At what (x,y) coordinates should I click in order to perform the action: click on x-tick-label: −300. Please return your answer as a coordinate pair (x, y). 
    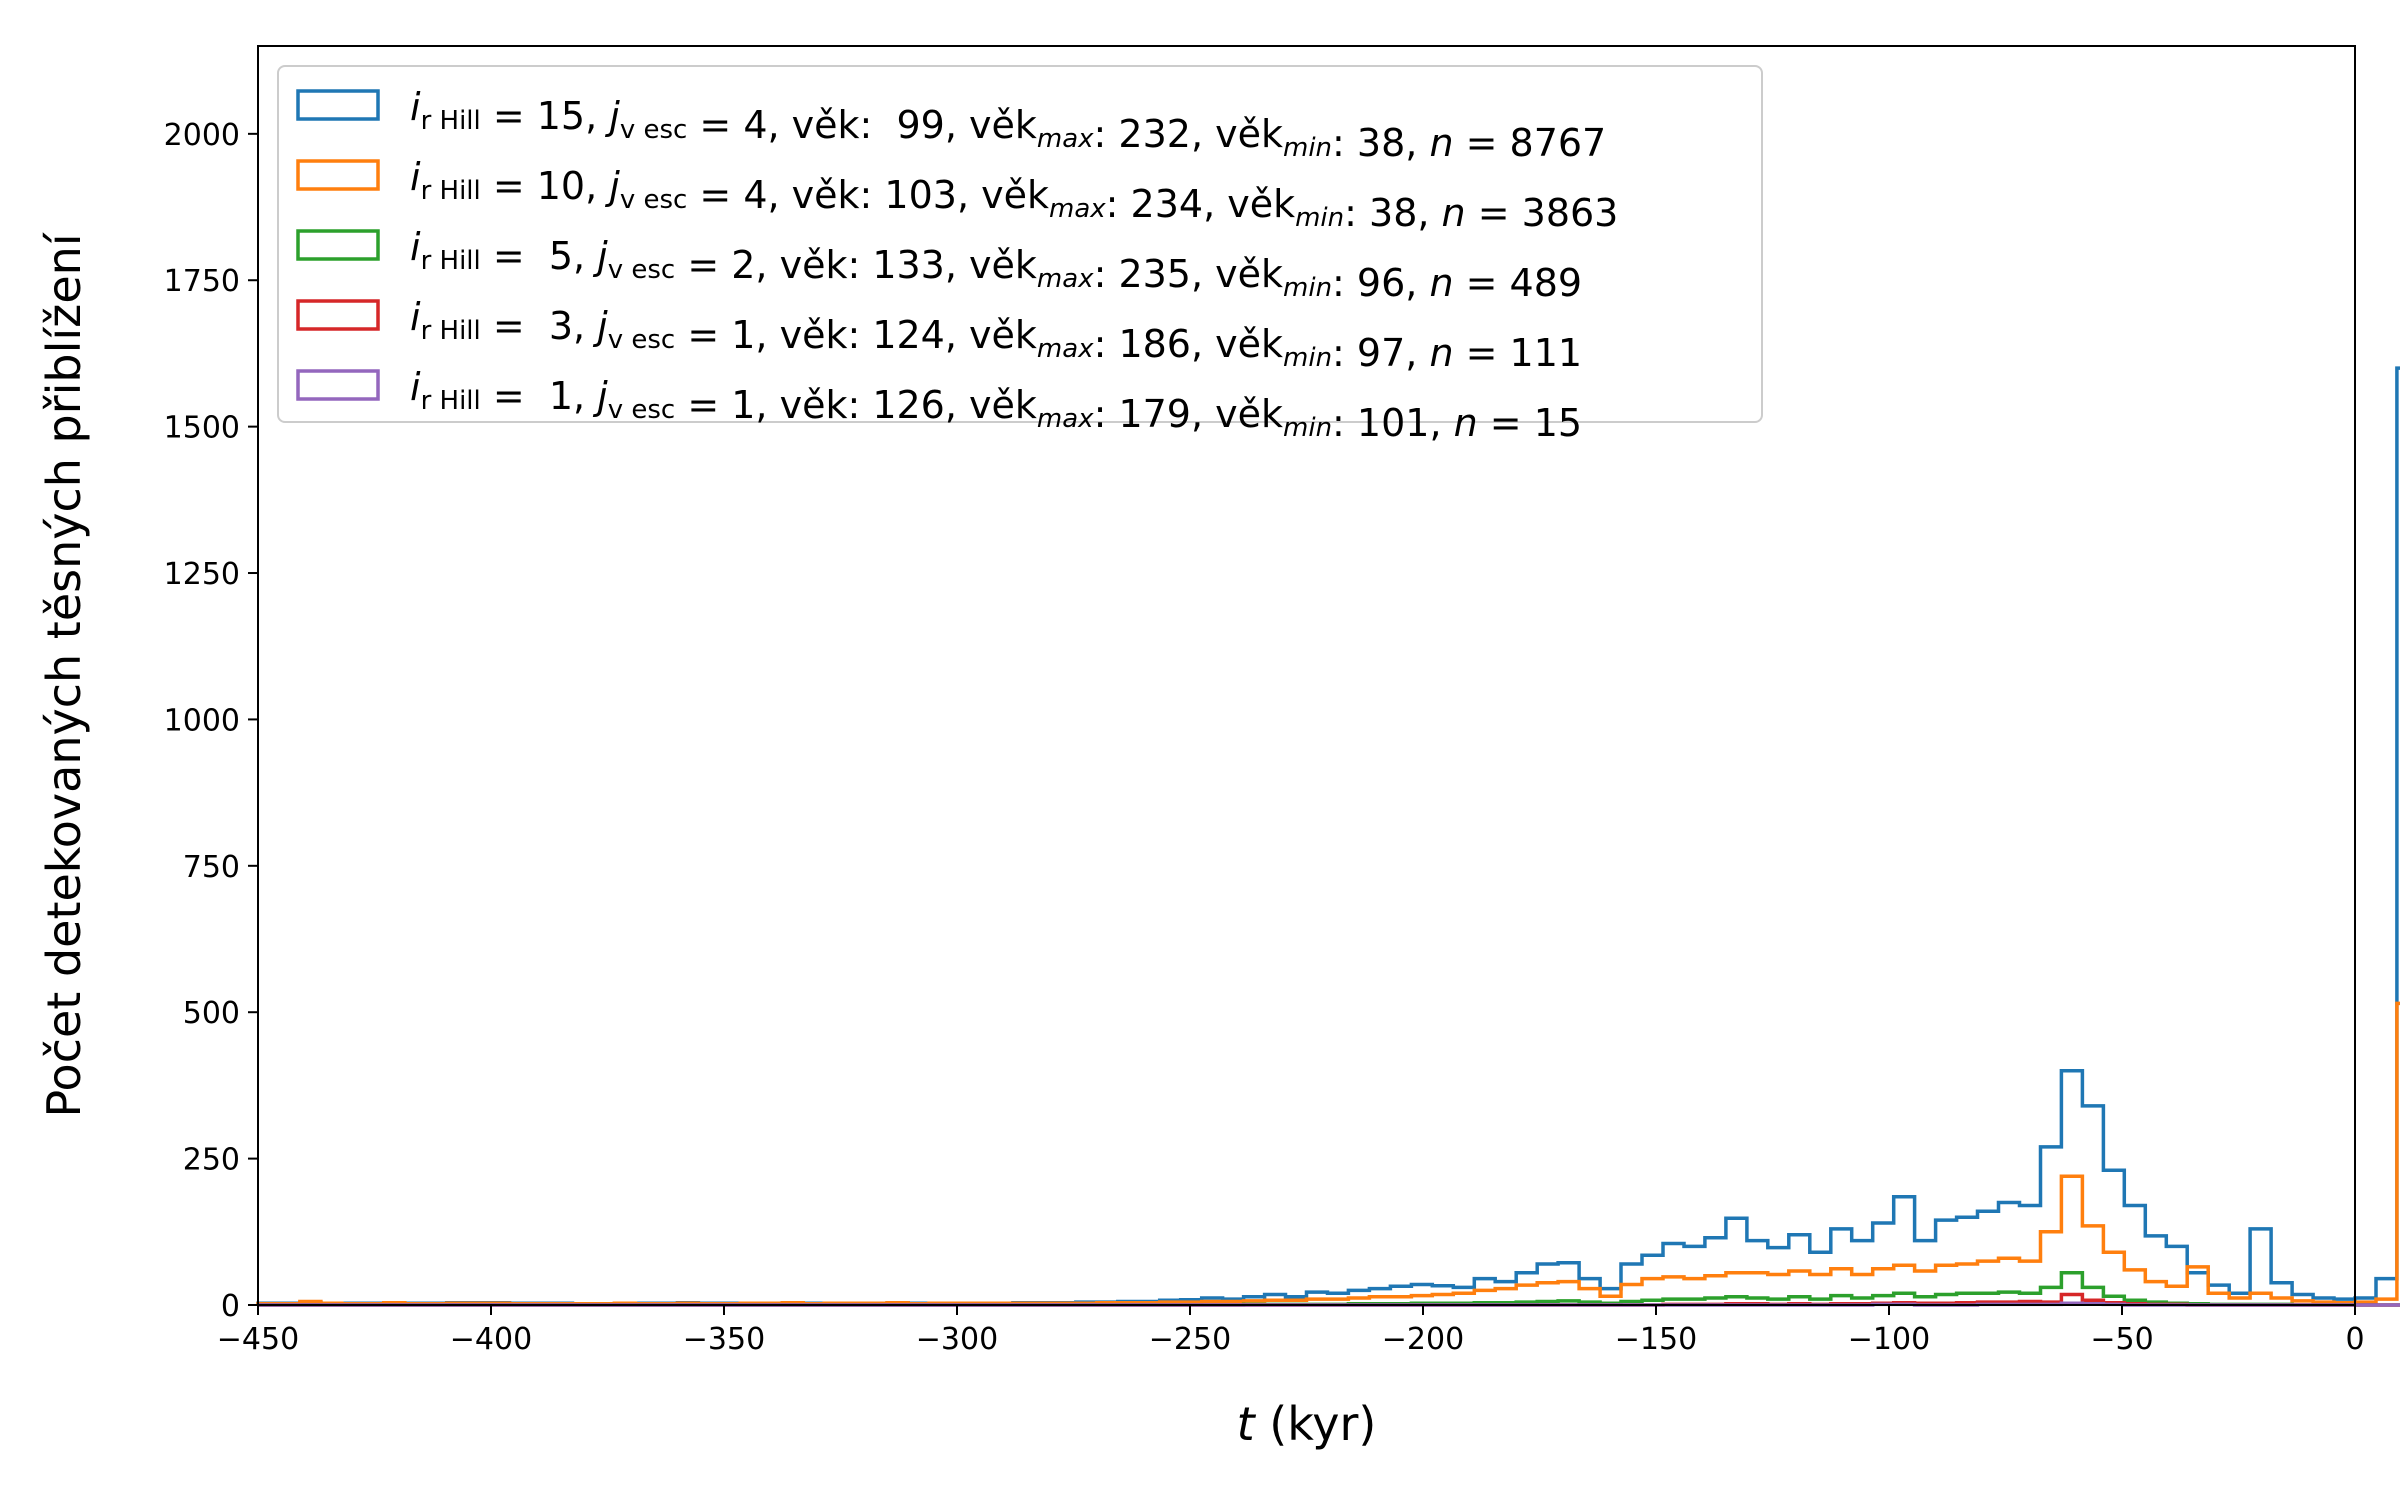
    Looking at the image, I should click on (957, 1339).